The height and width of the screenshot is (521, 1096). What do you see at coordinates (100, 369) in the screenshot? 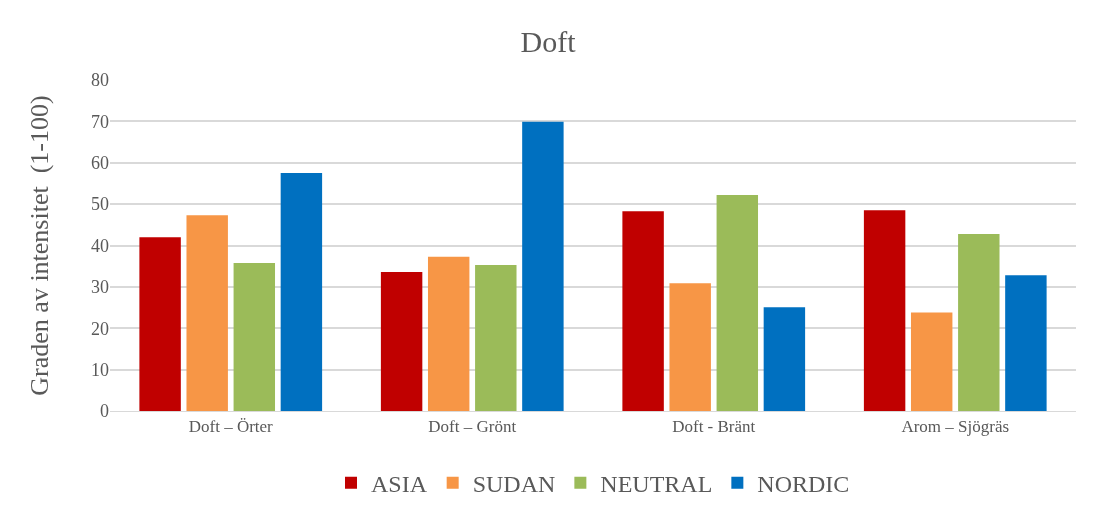
I see `y-tick-label: 10` at bounding box center [100, 369].